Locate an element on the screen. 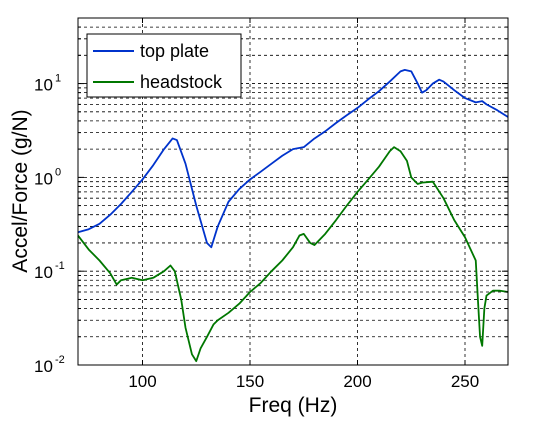  y-tick-label-exponent: -1 is located at coordinates (60, 266).